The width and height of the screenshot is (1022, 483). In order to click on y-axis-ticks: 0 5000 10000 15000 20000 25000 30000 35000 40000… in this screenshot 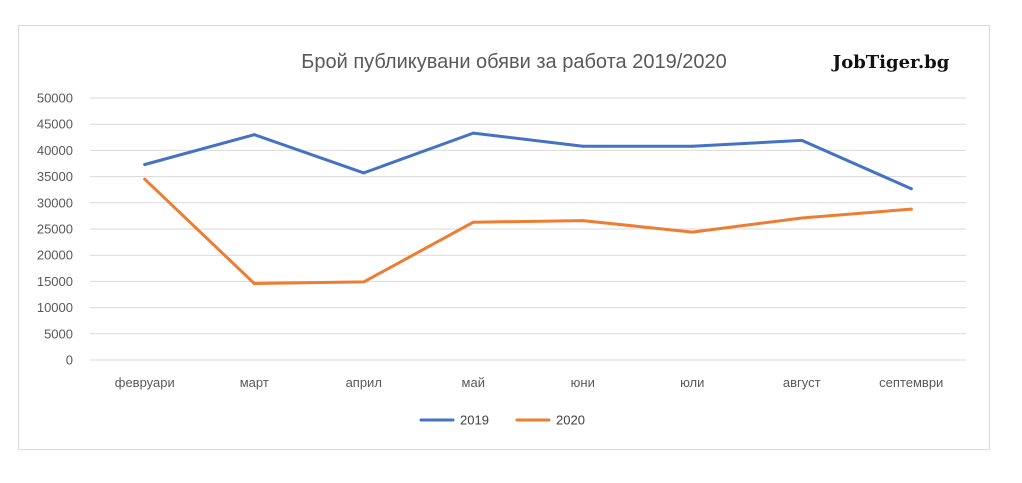, I will do `click(55, 229)`.